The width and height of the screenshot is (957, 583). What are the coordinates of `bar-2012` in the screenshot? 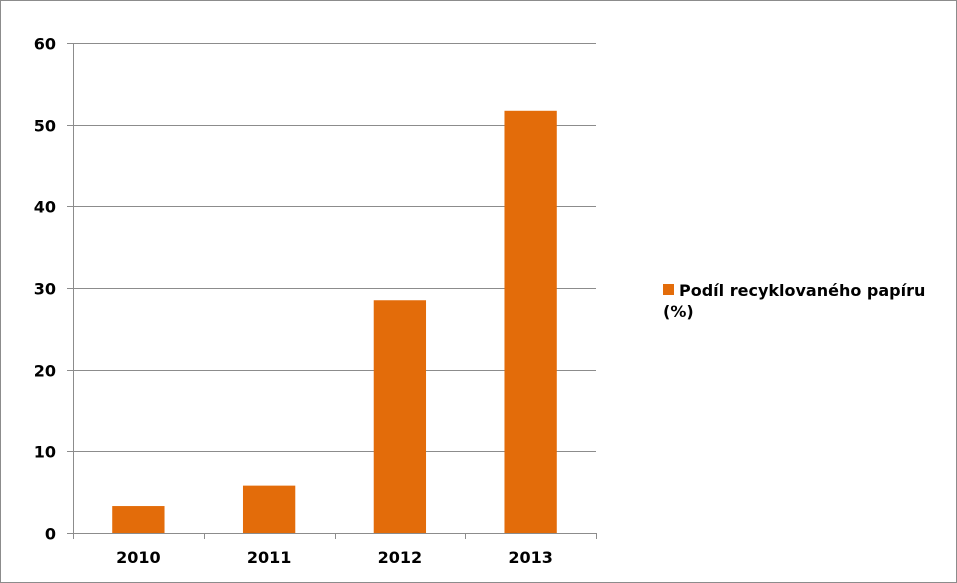 It's located at (400, 416).